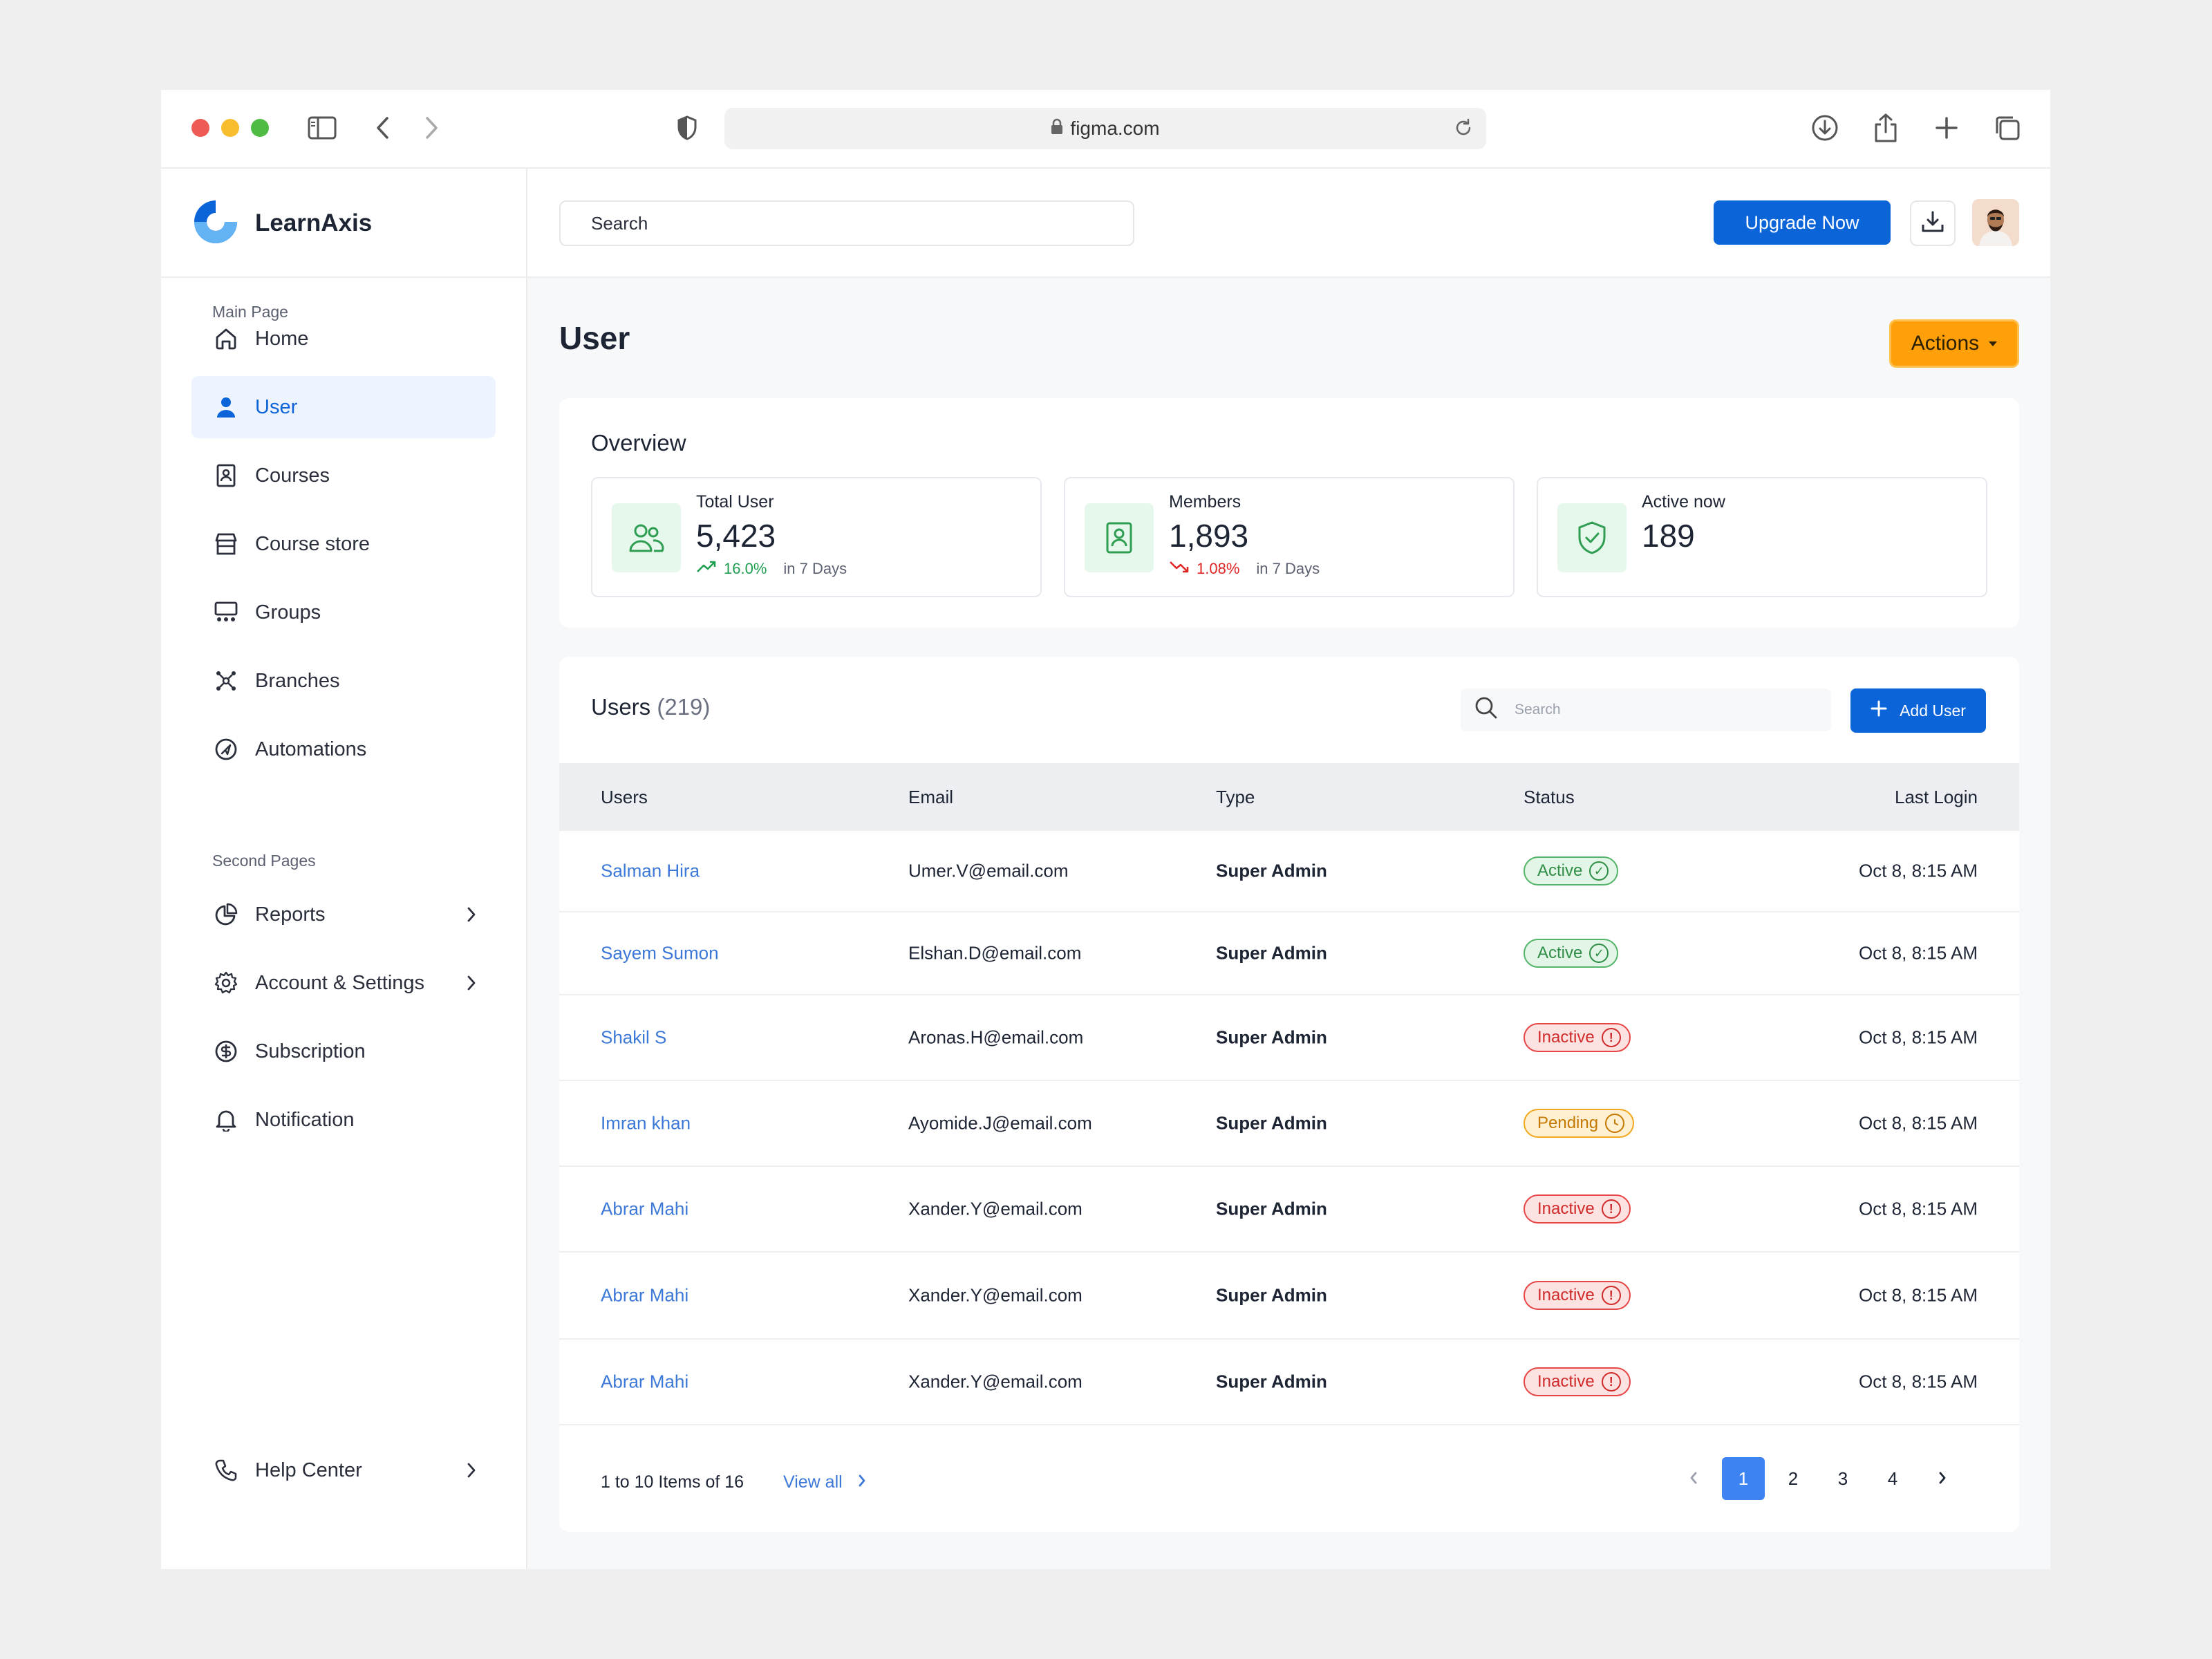 This screenshot has width=2212, height=1659. I want to click on sidebar-item-label: Subscription, so click(310, 1051).